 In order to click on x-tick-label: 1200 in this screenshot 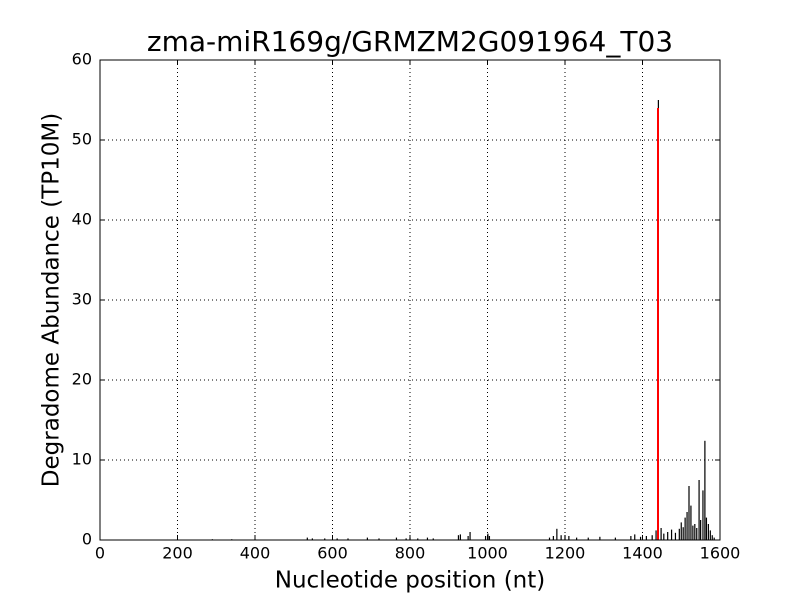, I will do `click(565, 553)`.